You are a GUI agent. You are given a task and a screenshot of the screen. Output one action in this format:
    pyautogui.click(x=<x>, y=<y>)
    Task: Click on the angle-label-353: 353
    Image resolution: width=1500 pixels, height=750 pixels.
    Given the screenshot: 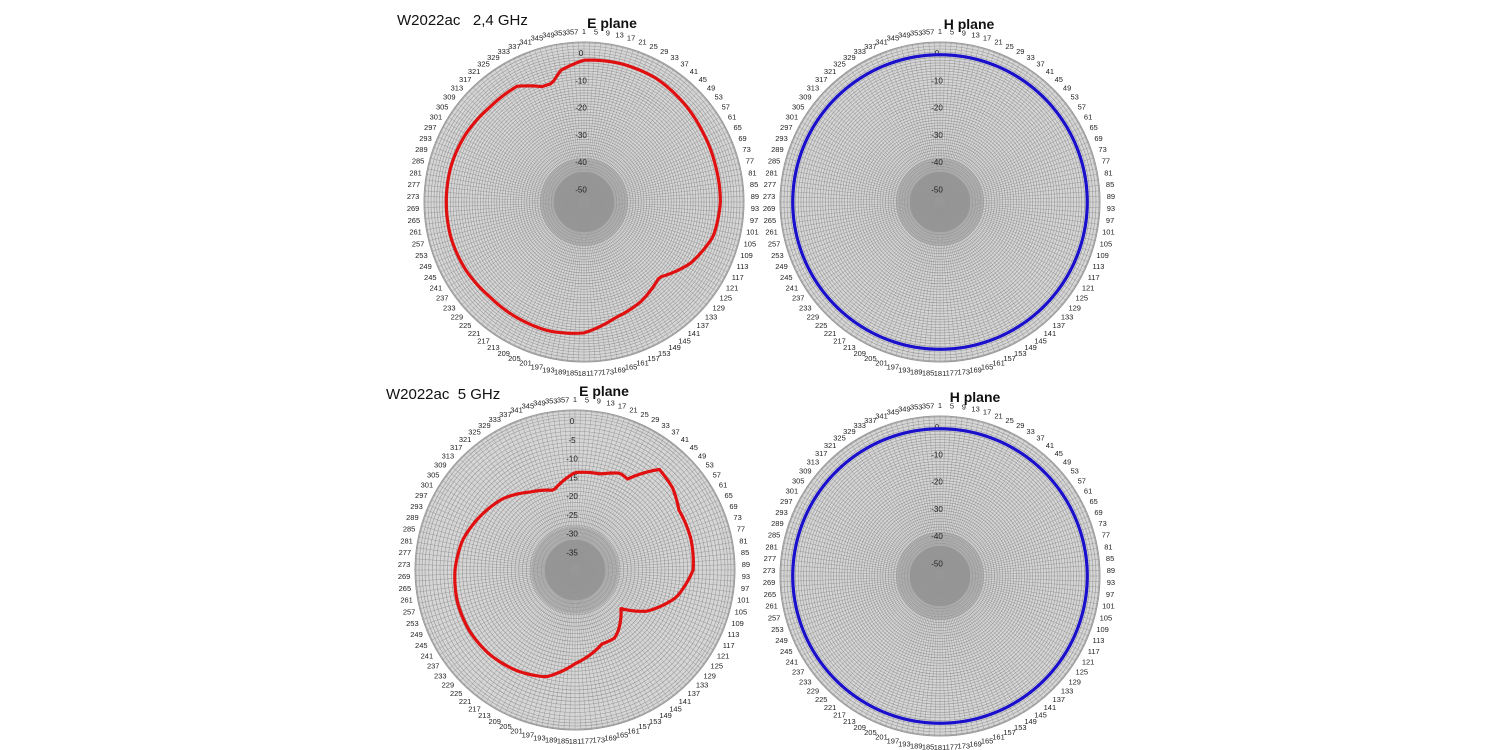 What is the action you would take?
    pyautogui.click(x=551, y=401)
    